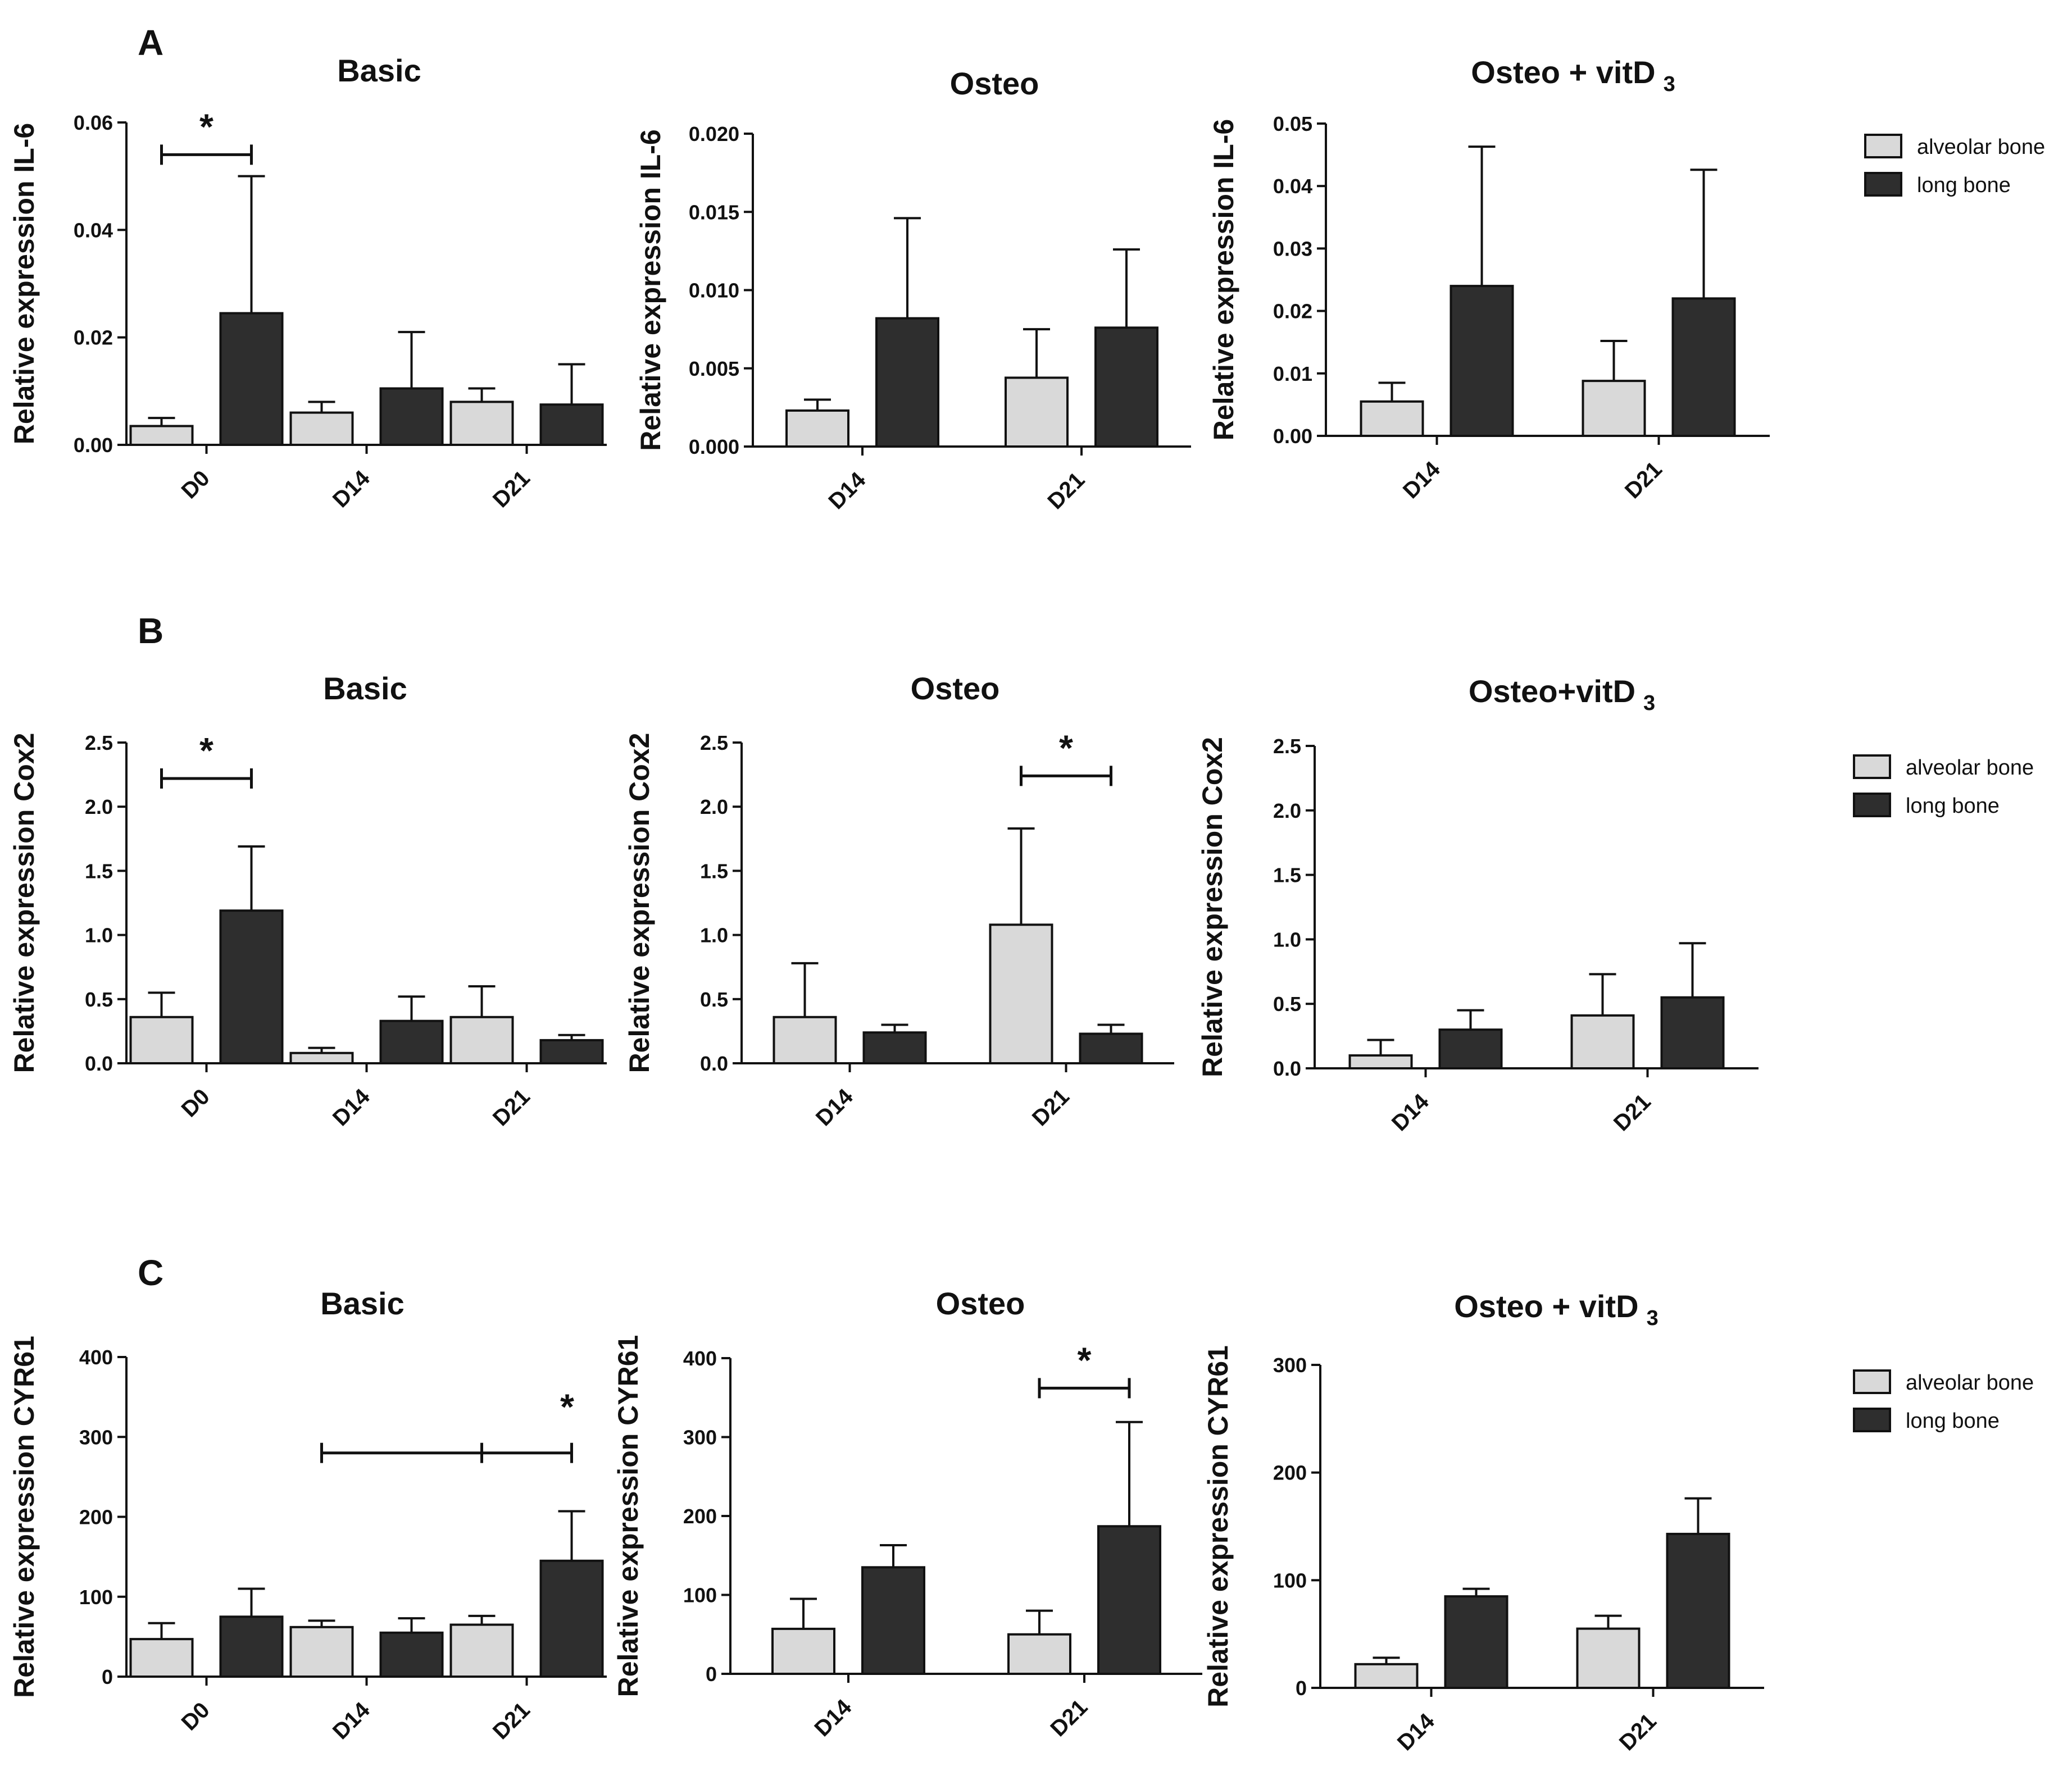  Describe the element at coordinates (1287, 1004) in the screenshot. I see `y-tick-label: 0.5` at that location.